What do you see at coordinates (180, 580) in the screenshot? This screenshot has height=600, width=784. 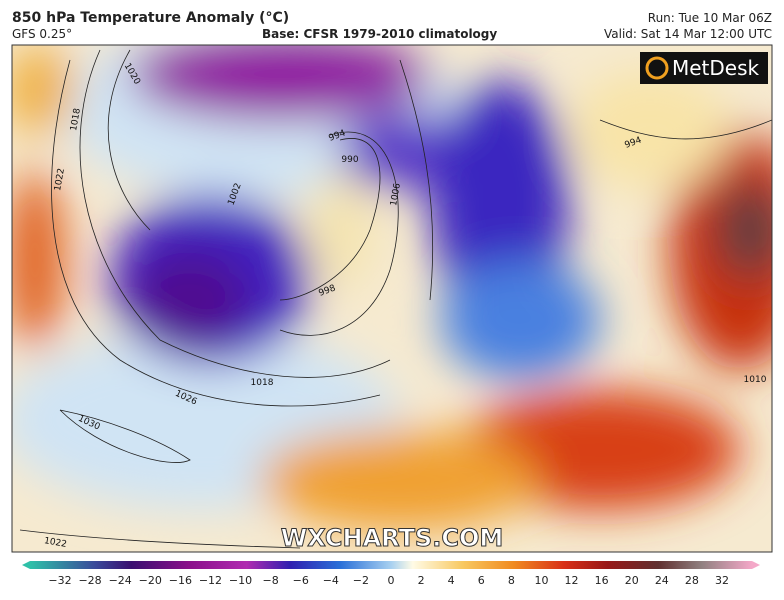 I see `colorbar-label: −16` at bounding box center [180, 580].